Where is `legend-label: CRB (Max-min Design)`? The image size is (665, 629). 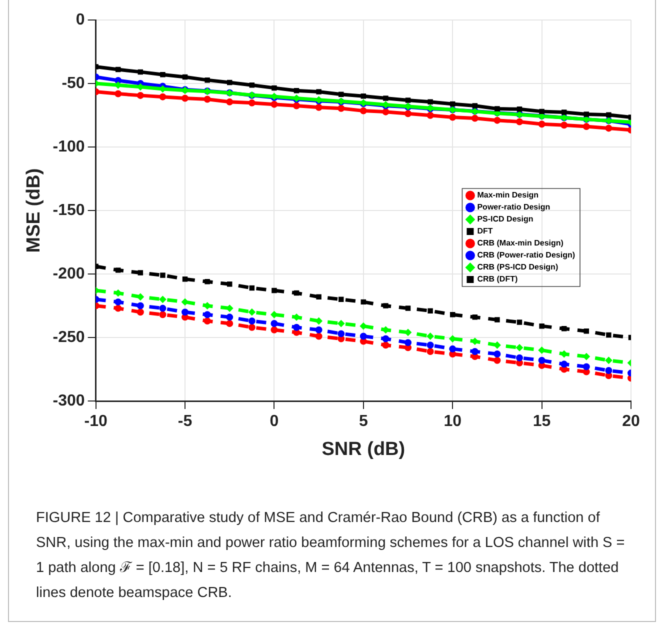
legend-label: CRB (Max-min Design) is located at coordinates (520, 243).